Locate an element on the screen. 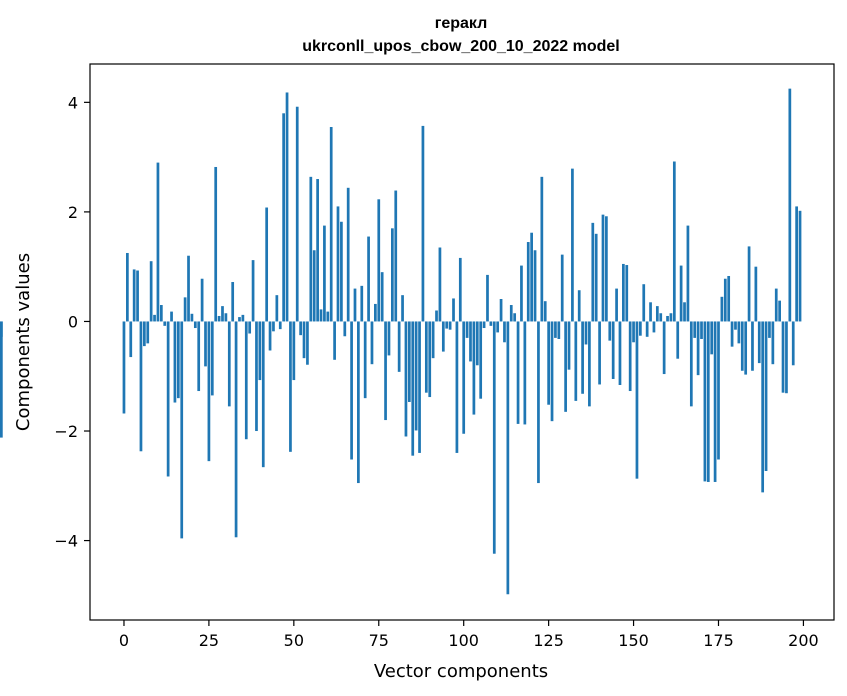 This screenshot has height=696, width=847. x-tick-label: 25 is located at coordinates (209, 640).